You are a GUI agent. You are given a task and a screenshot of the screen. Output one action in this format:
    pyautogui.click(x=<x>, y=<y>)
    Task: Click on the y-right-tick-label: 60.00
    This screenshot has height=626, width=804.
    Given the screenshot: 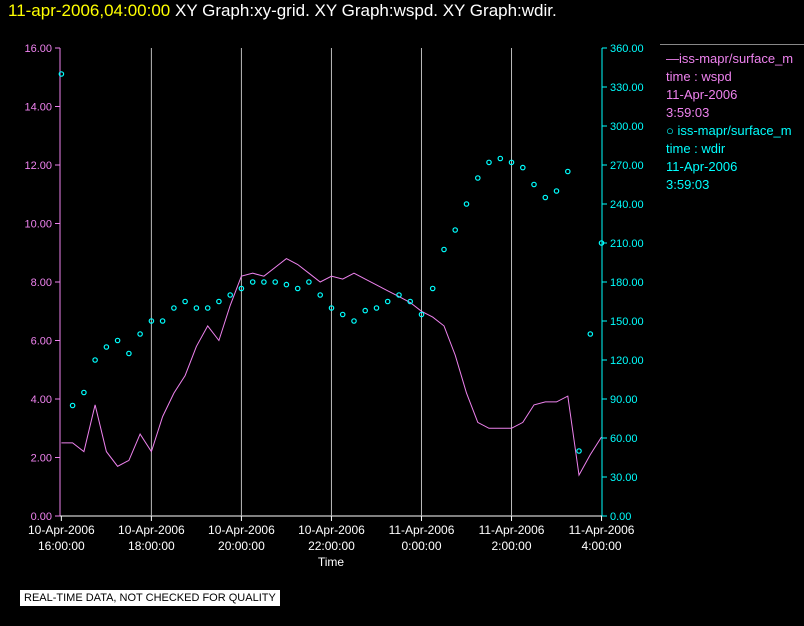 What is the action you would take?
    pyautogui.click(x=624, y=439)
    